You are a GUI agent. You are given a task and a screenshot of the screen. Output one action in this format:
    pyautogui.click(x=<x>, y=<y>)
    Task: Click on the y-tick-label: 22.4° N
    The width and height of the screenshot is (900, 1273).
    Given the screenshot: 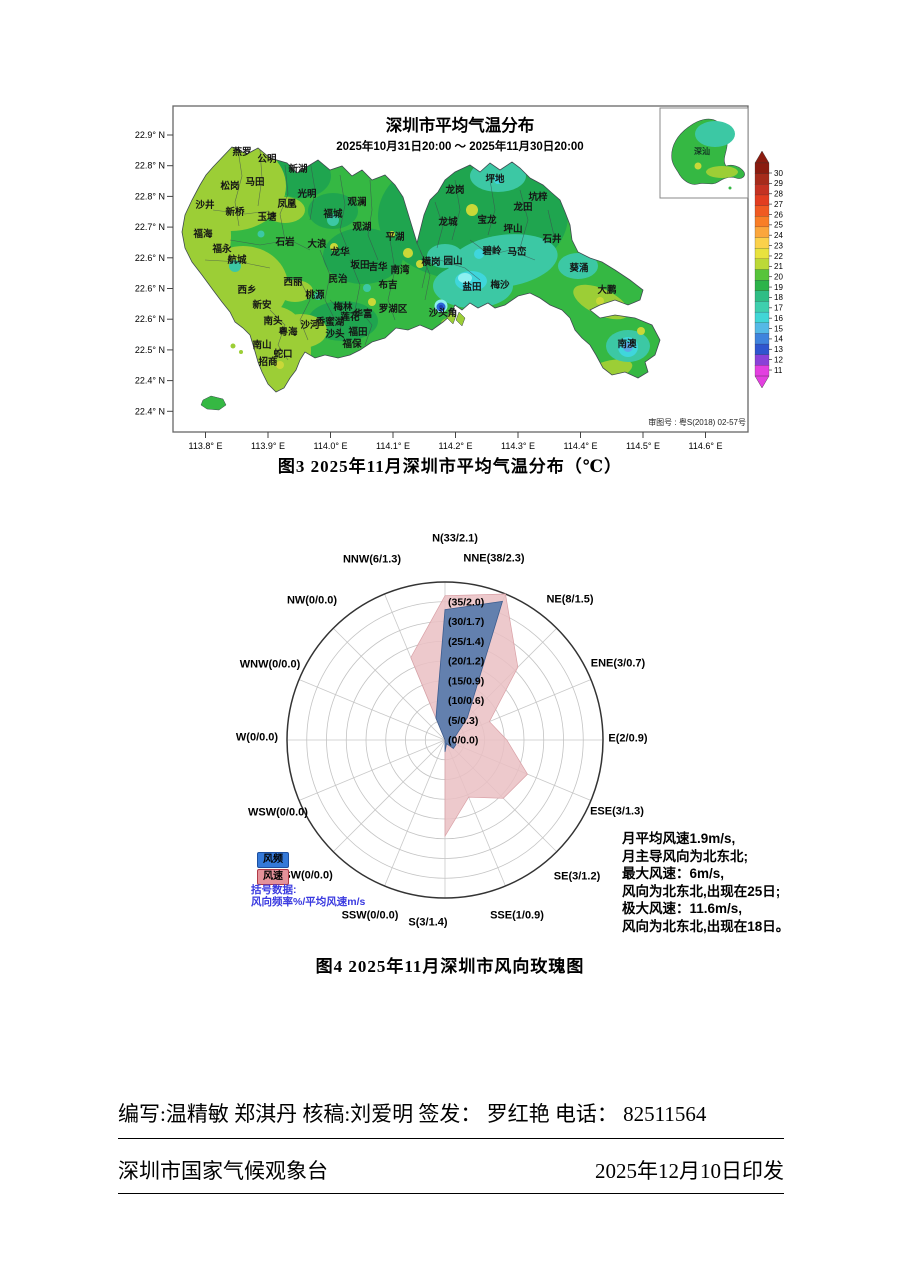 What is the action you would take?
    pyautogui.click(x=150, y=411)
    